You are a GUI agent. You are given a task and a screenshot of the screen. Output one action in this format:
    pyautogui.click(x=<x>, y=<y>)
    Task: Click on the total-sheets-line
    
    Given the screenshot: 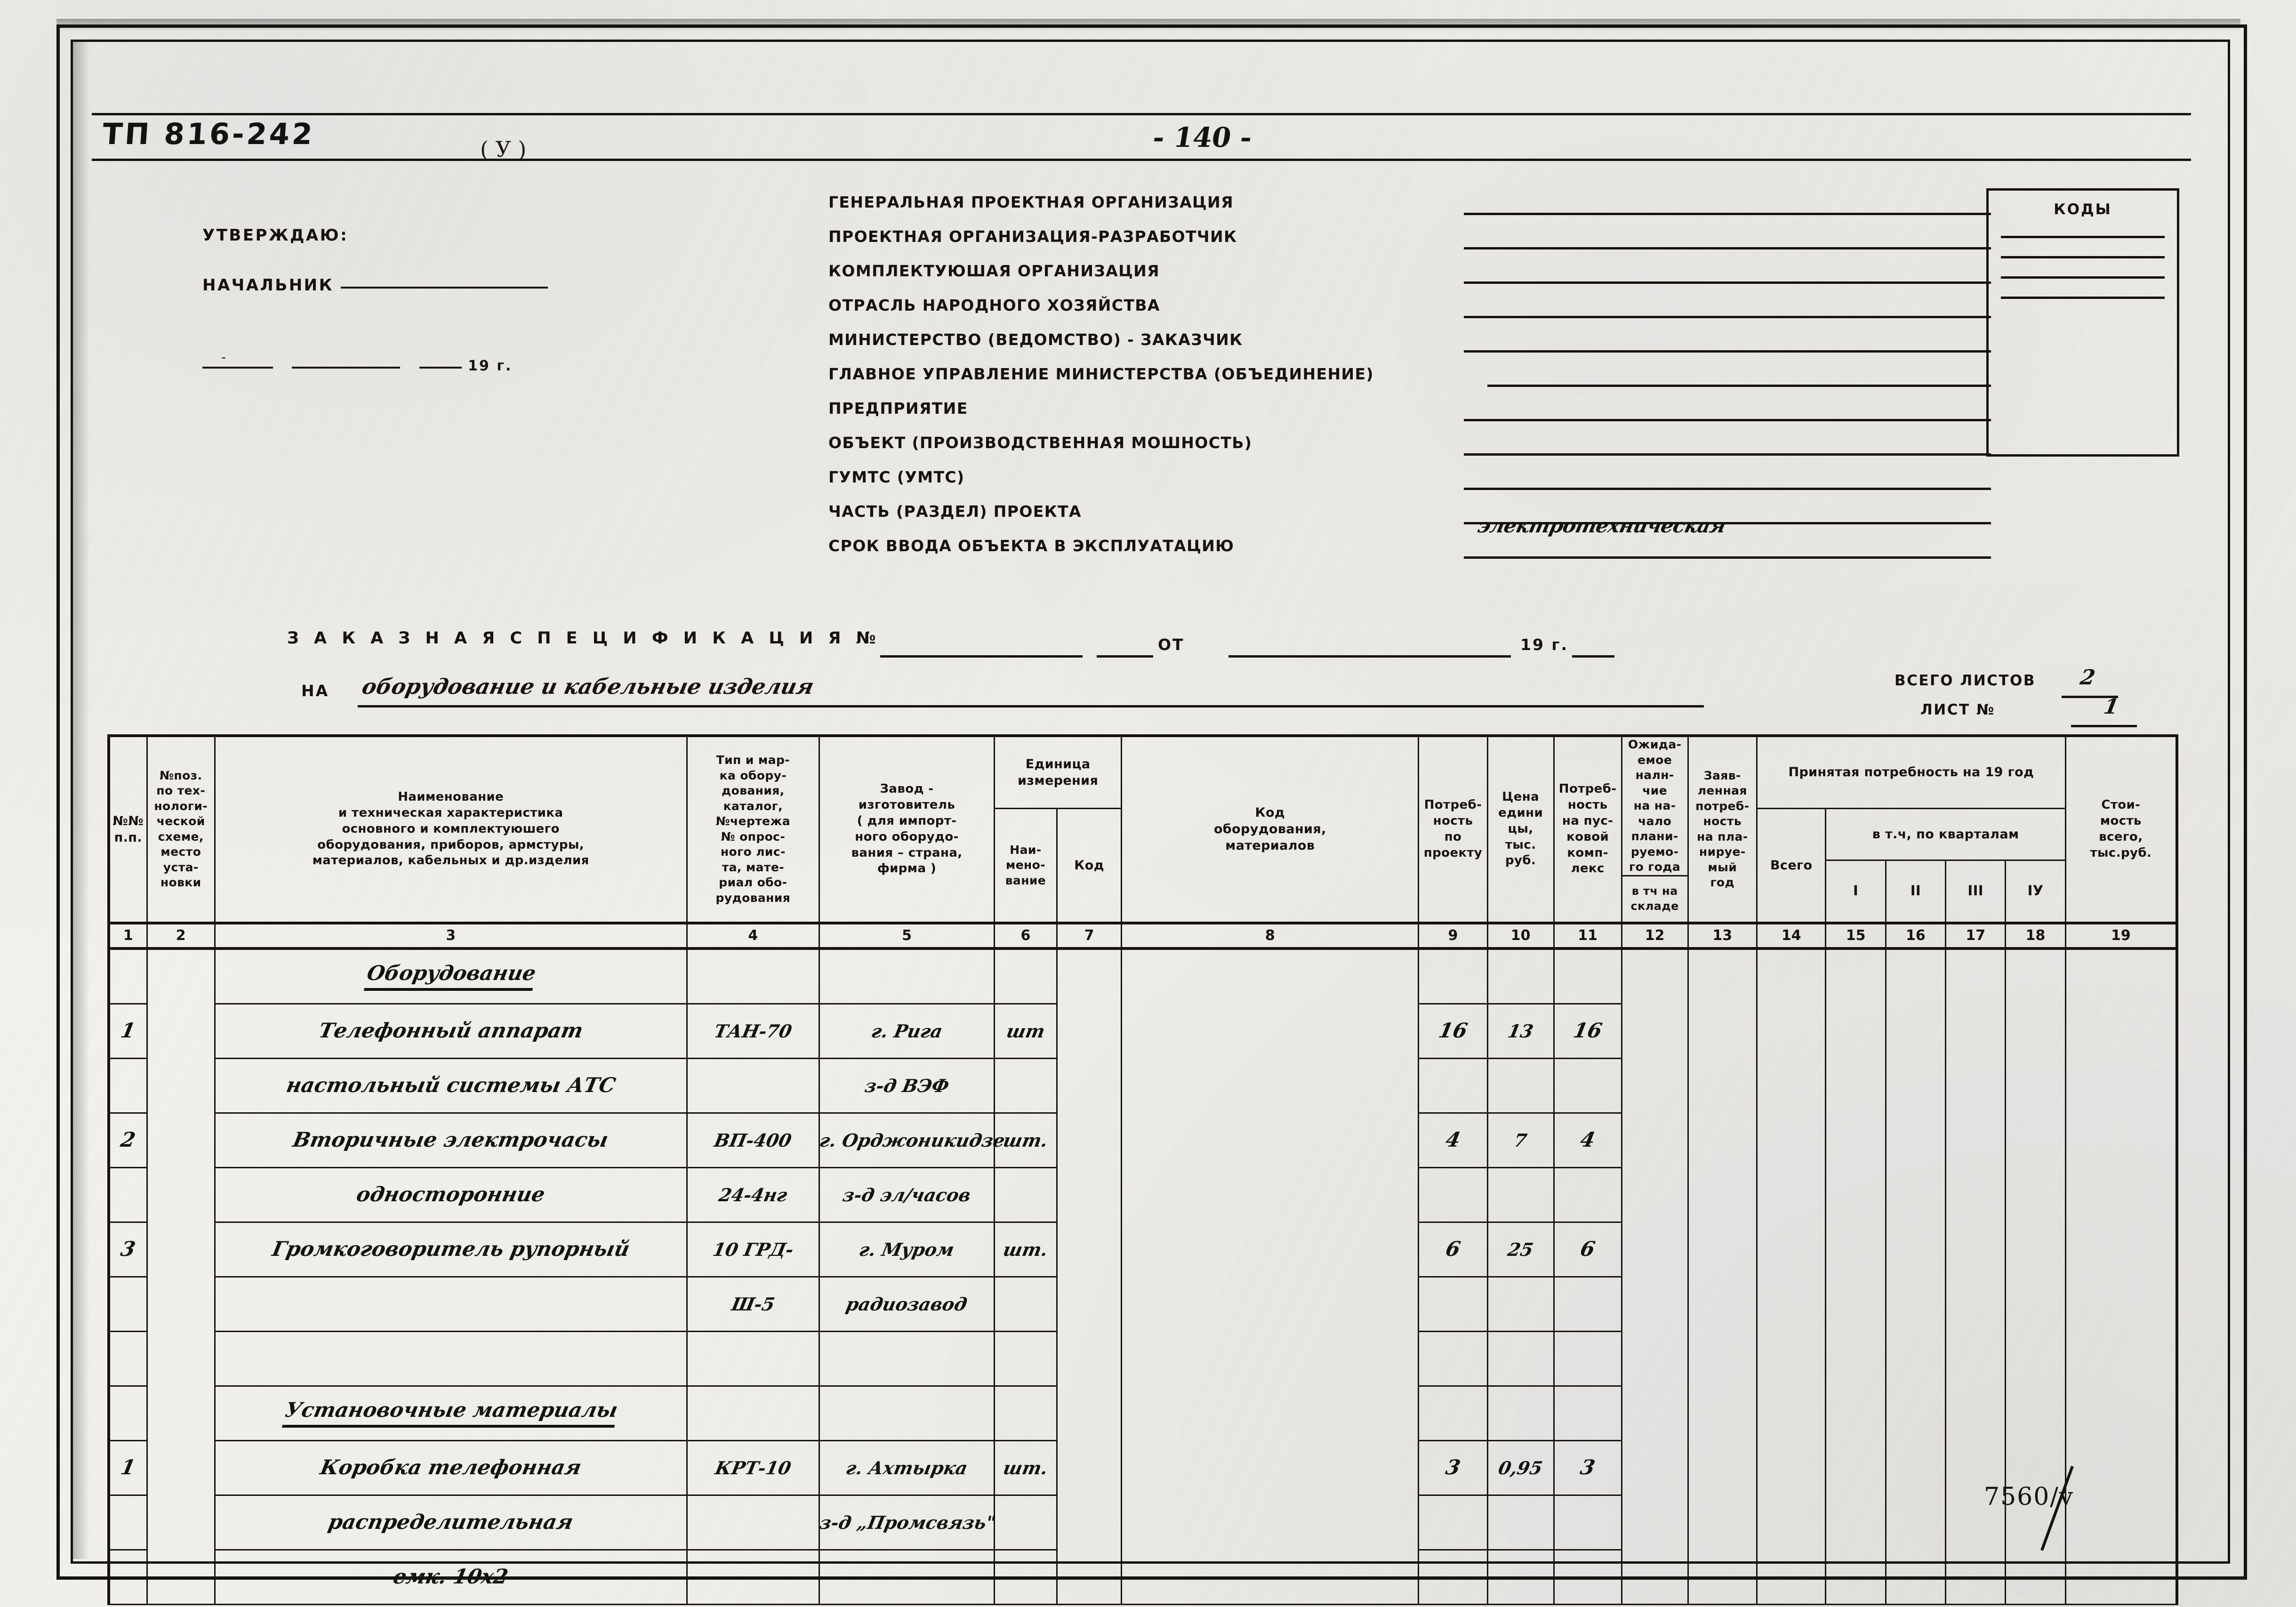 What is the action you would take?
    pyautogui.click(x=2090, y=697)
    